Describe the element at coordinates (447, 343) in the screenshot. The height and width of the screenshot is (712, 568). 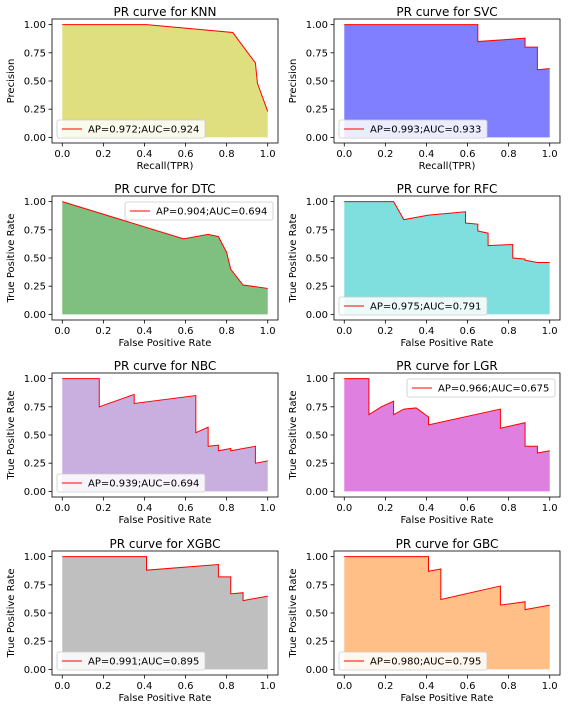
I see `x-axis-label: False Positive Rate` at that location.